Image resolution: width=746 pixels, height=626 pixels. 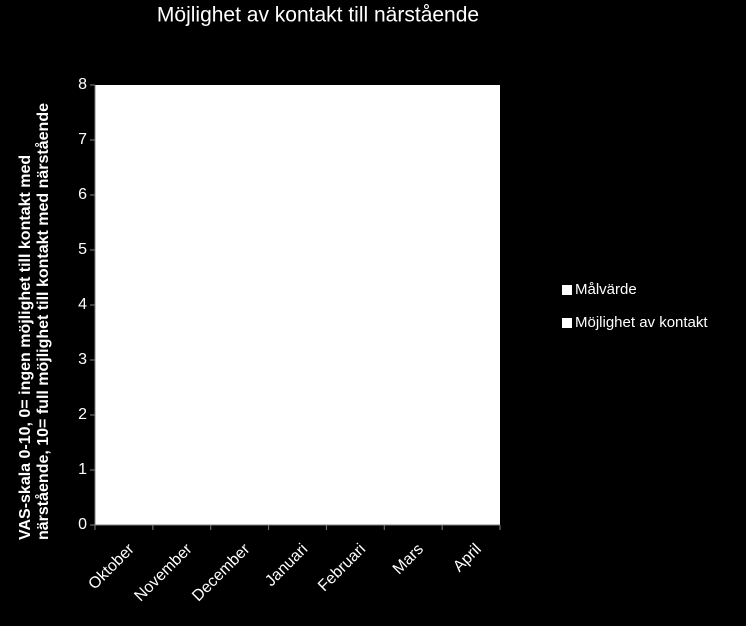 What do you see at coordinates (221, 572) in the screenshot?
I see `x-tick-label: December` at bounding box center [221, 572].